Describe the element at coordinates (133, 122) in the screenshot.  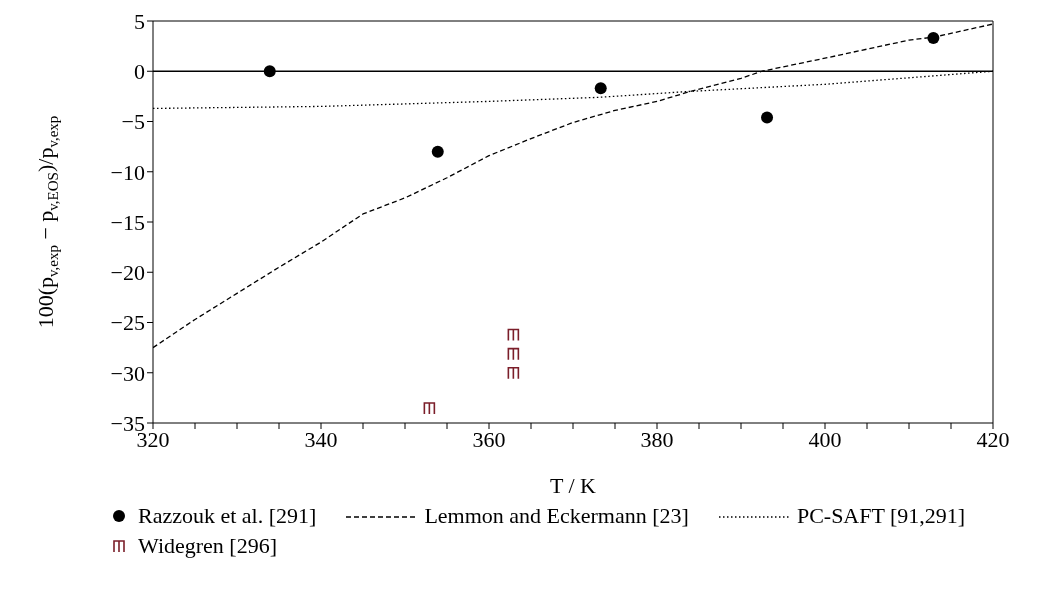
I see `y-tick-label: −5` at that location.